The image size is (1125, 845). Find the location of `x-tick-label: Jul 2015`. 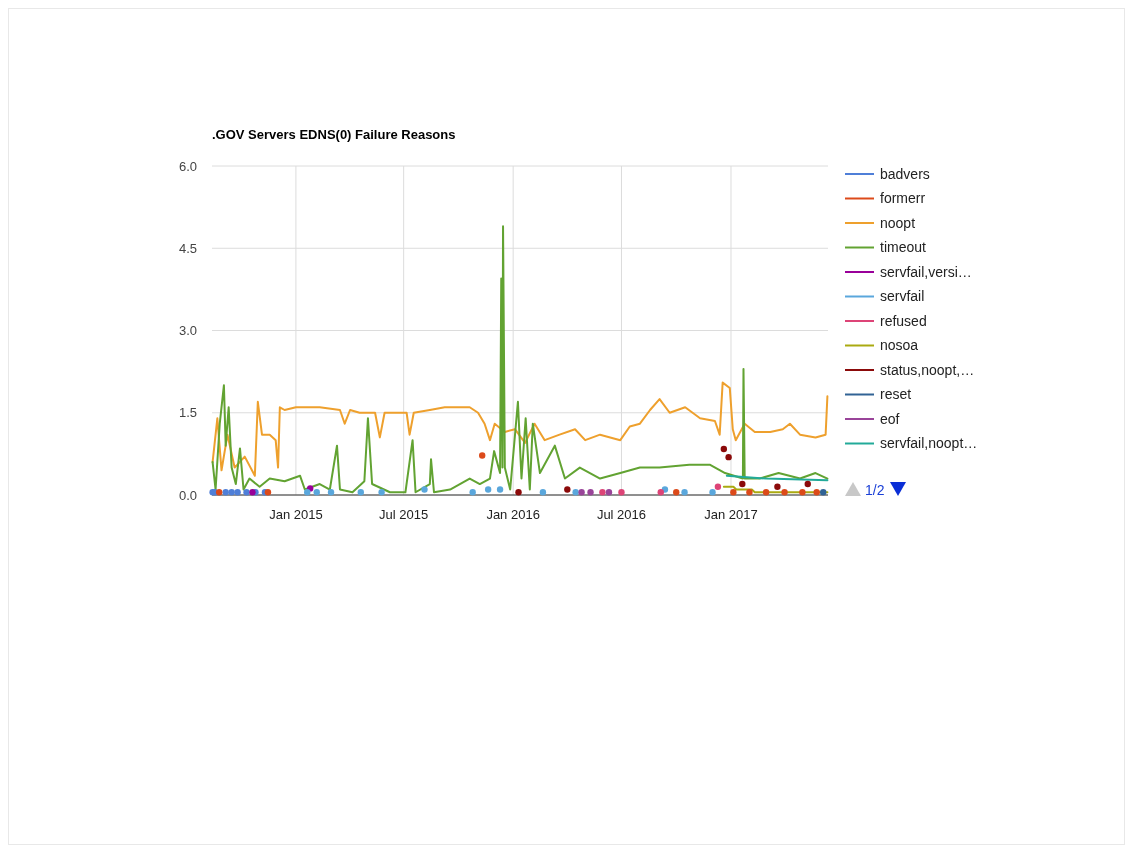

x-tick-label: Jul 2015 is located at coordinates (404, 514).